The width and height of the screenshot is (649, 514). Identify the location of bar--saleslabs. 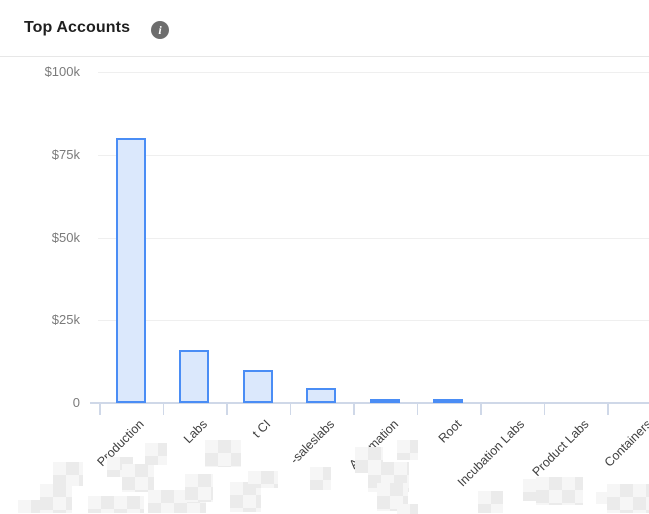
(321, 395).